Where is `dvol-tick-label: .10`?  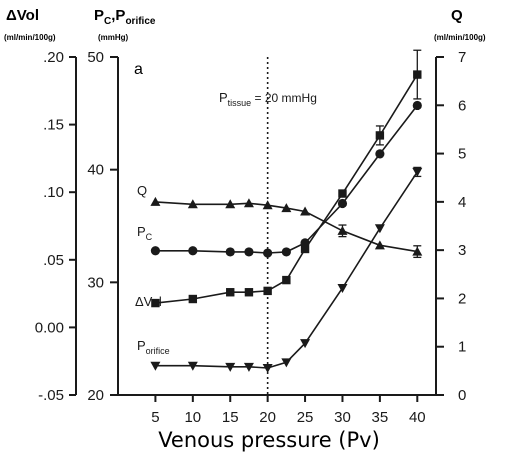
dvol-tick-label: .10 is located at coordinates (53, 192).